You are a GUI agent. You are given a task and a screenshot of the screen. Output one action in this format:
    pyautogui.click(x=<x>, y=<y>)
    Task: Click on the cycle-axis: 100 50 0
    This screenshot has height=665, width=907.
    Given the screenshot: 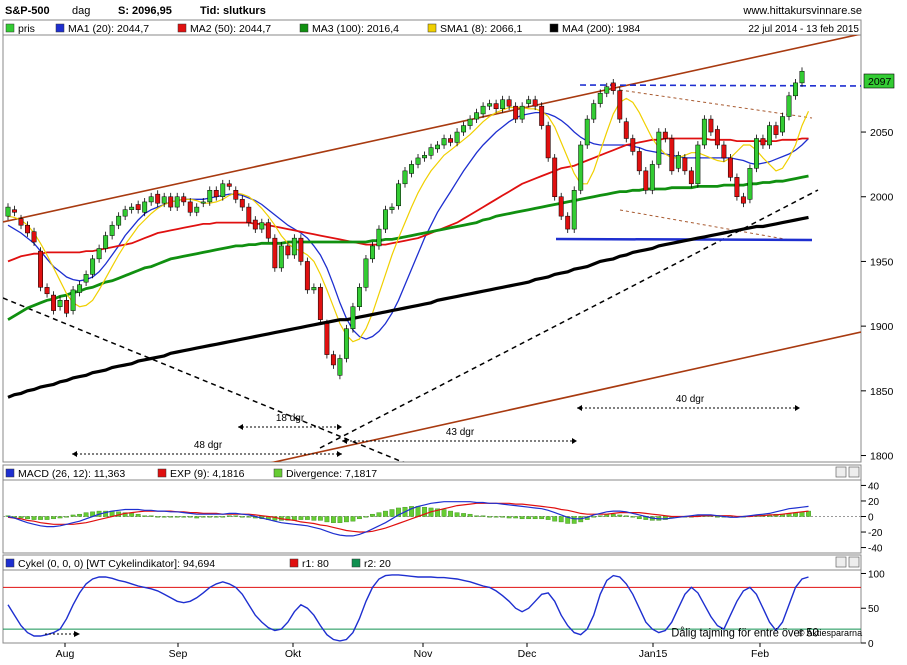 What is the action you would take?
    pyautogui.click(x=873, y=609)
    